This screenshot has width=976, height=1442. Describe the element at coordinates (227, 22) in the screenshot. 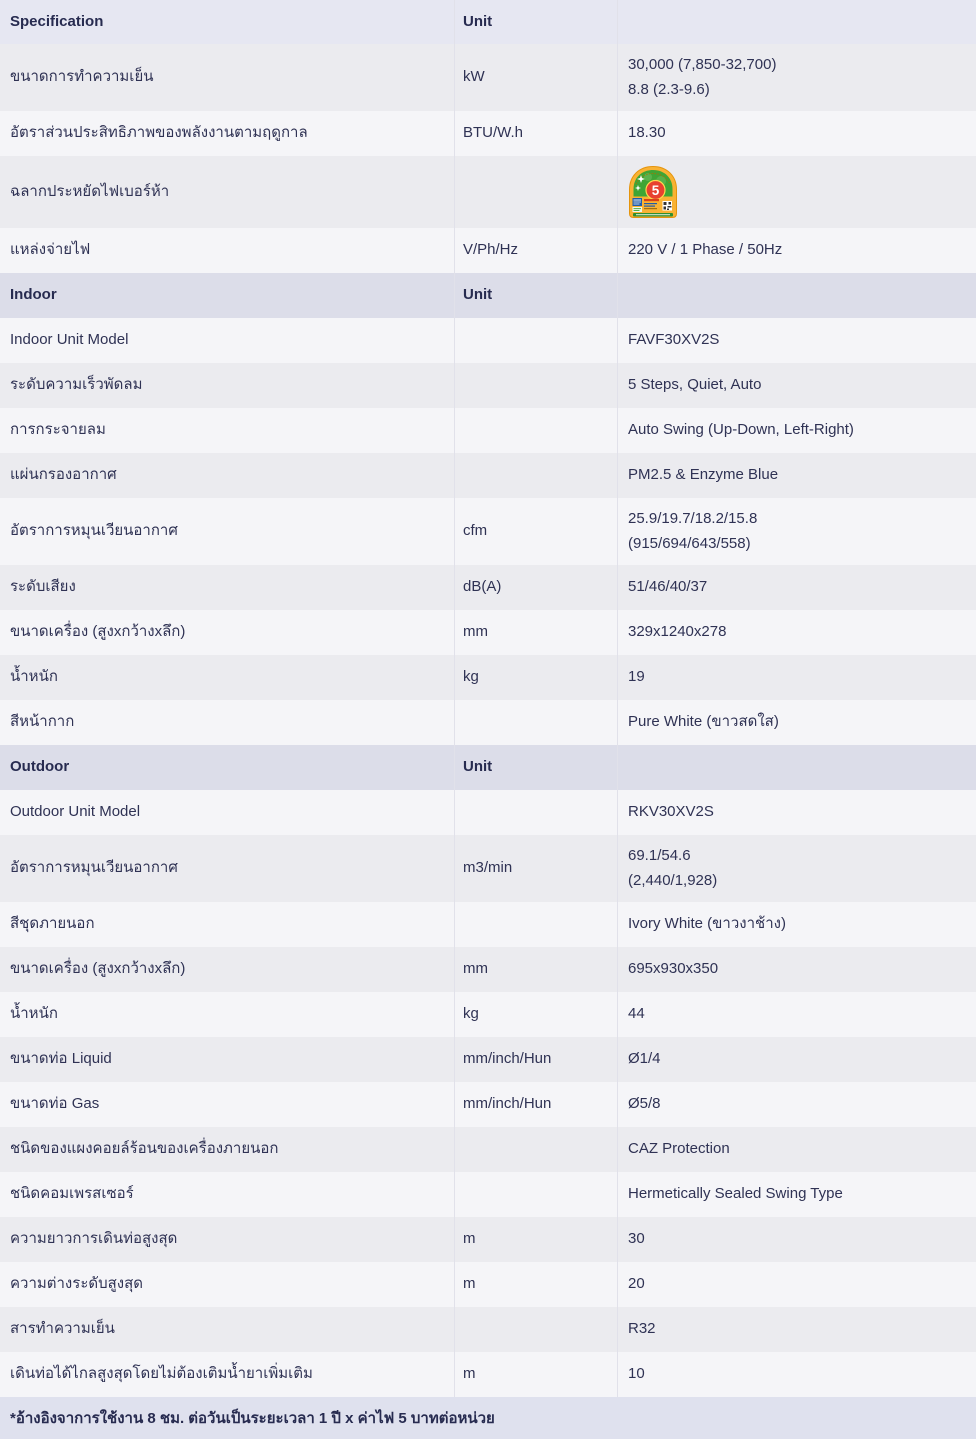

I see `main-header-specification-label: Specification` at that location.